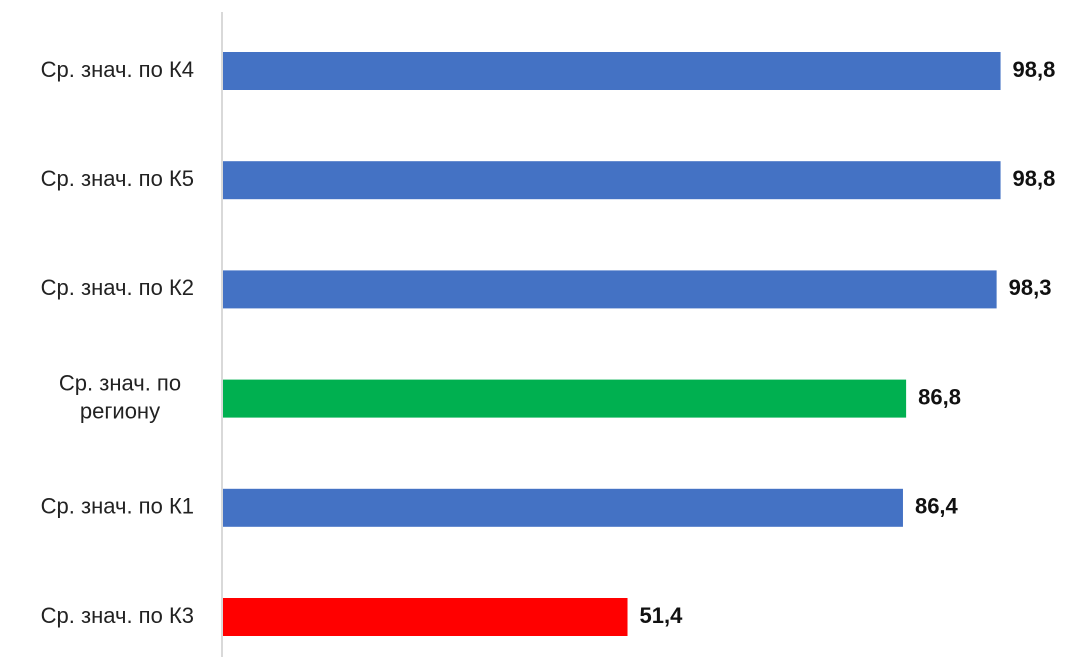  What do you see at coordinates (117, 69) in the screenshot?
I see `category-label-1: Ср. знач. по К4` at bounding box center [117, 69].